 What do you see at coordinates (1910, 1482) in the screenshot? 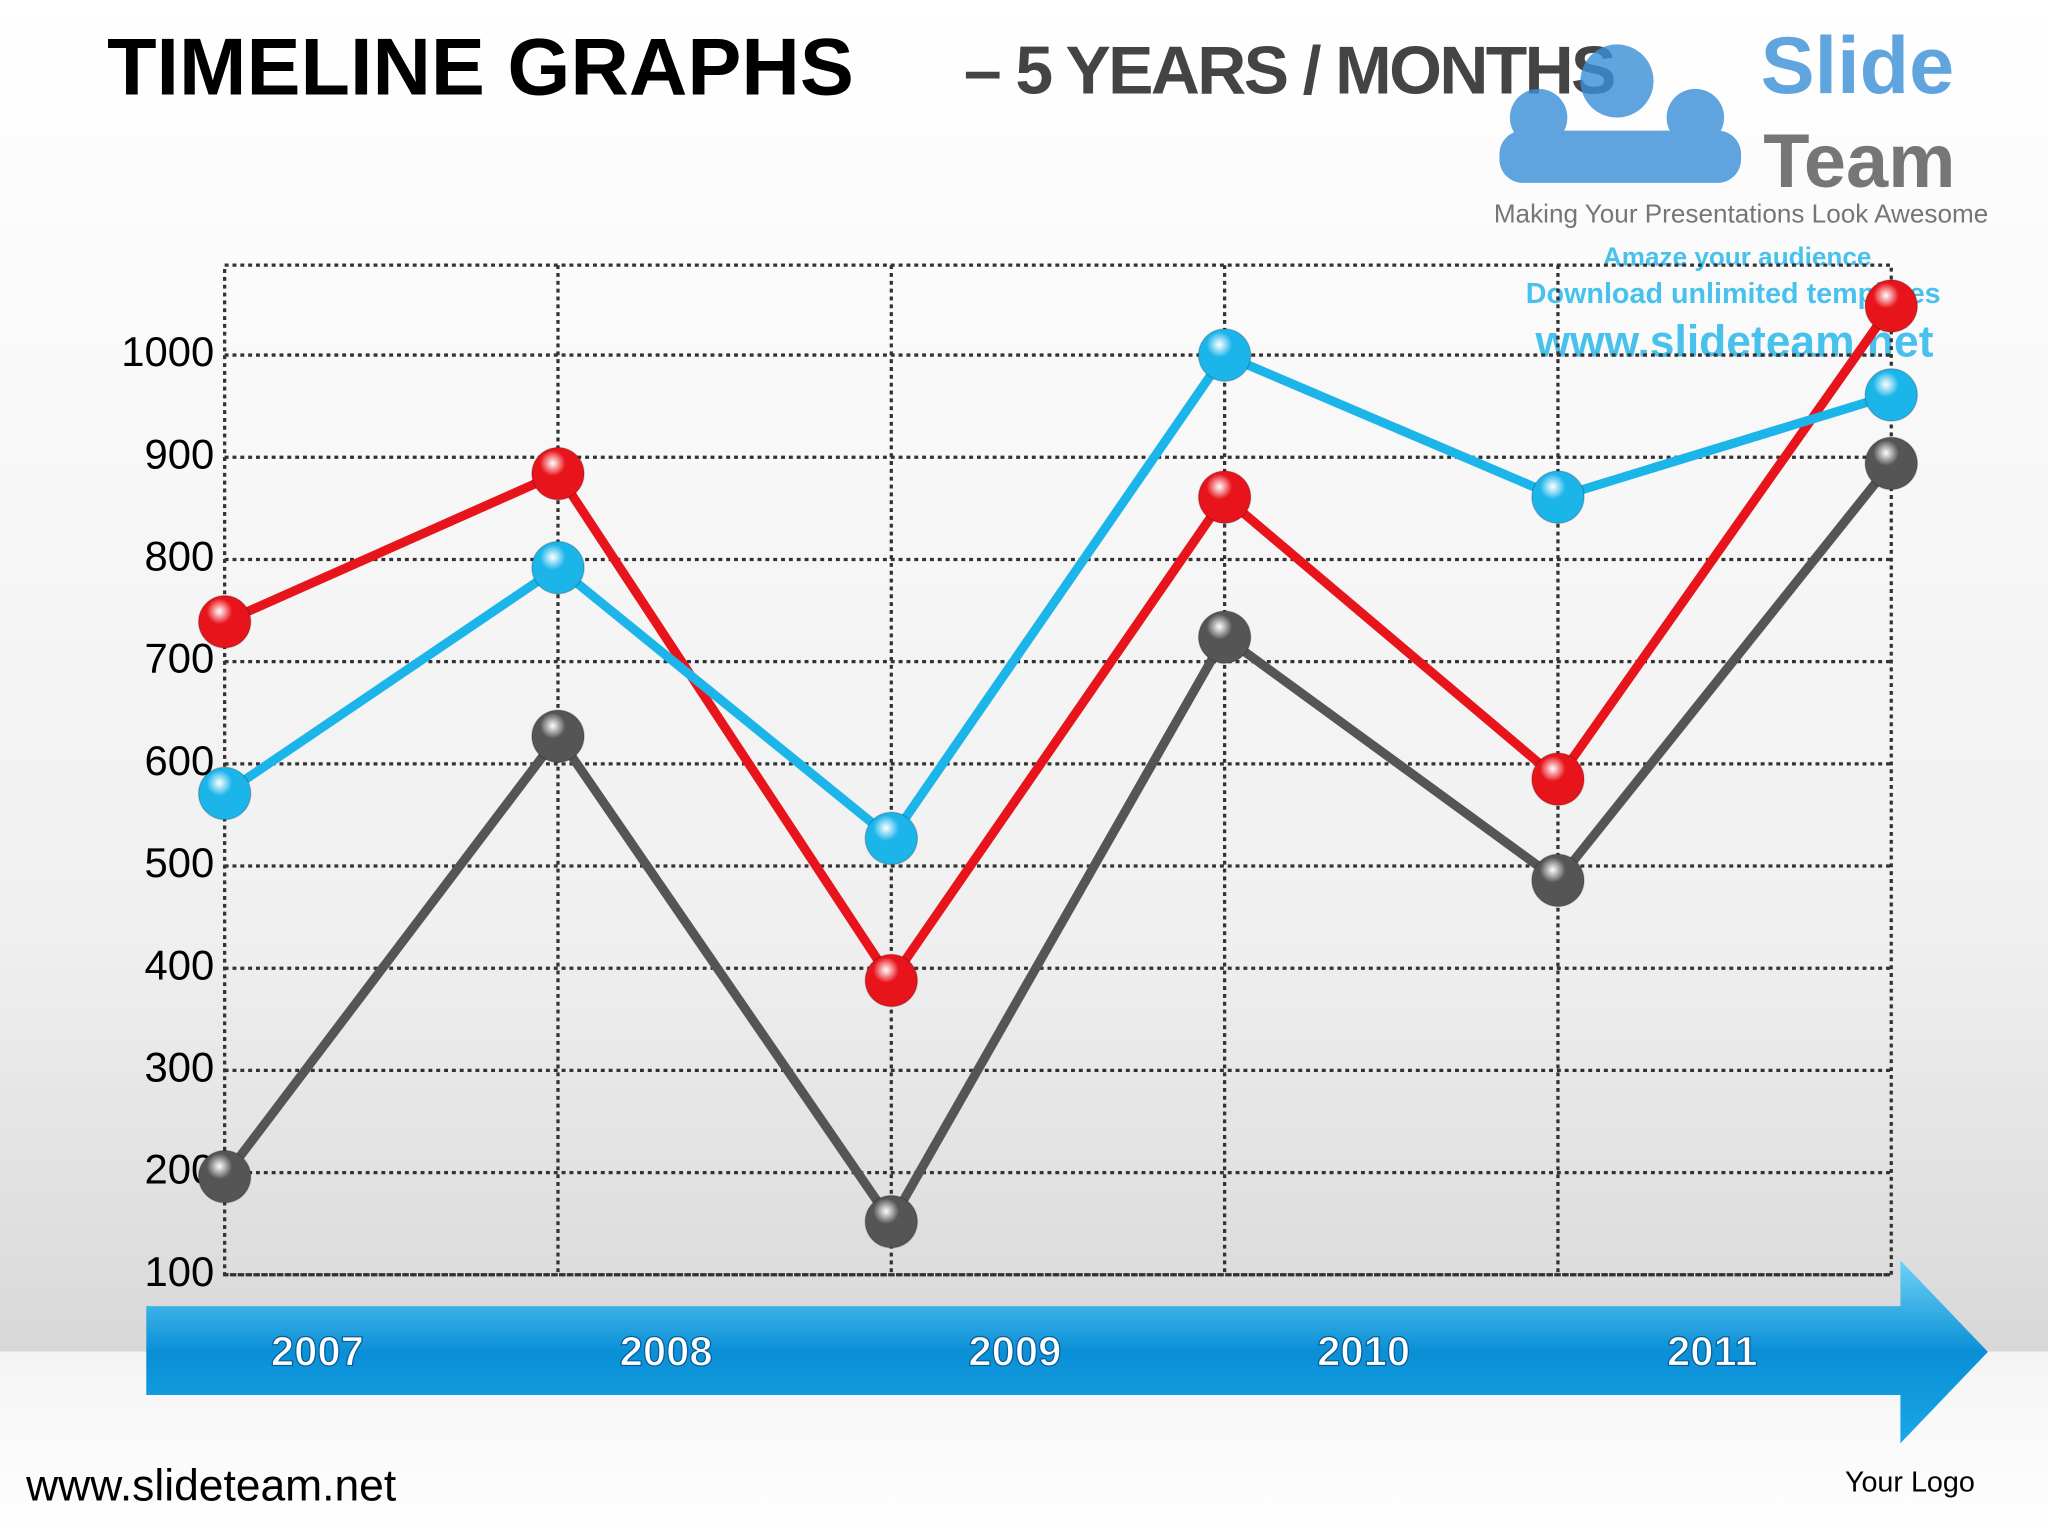
I see `footer-logo: Your Logo` at bounding box center [1910, 1482].